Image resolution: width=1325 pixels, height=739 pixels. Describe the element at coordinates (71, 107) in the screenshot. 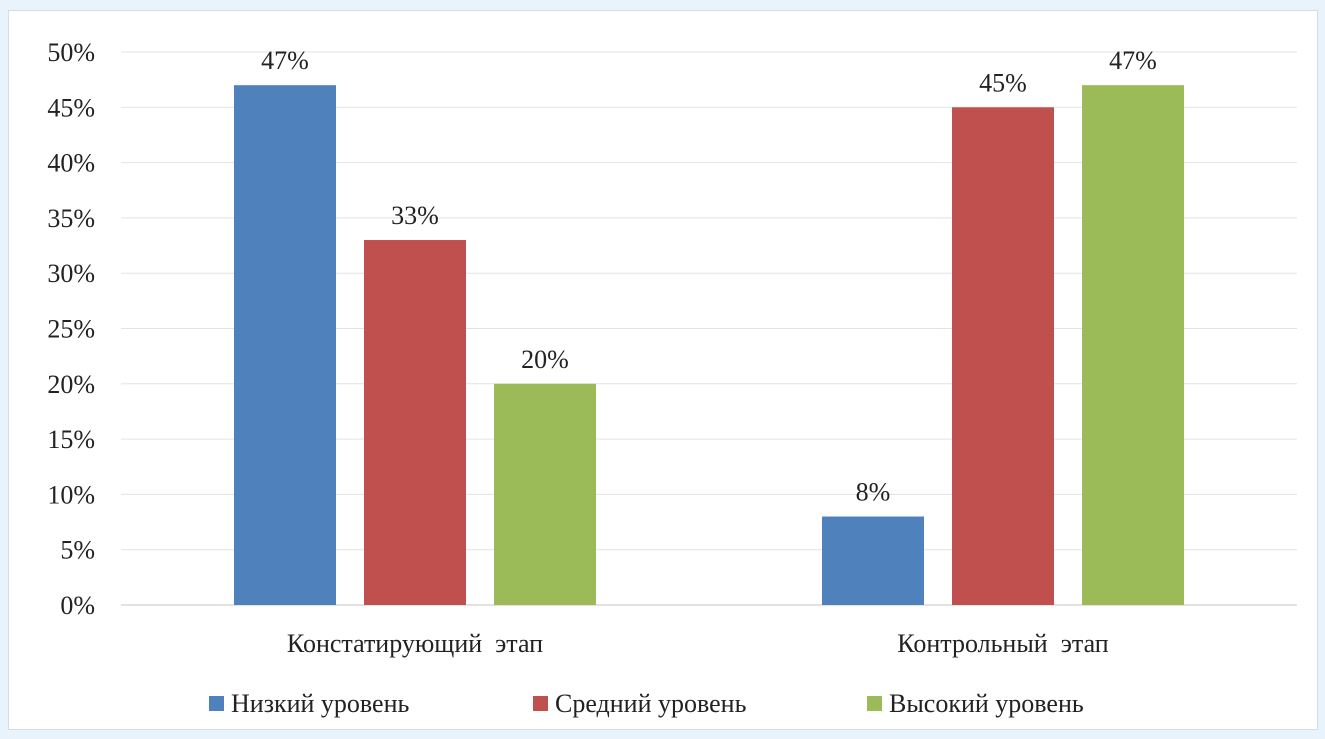

I see `y-tick-label: 45%` at that location.